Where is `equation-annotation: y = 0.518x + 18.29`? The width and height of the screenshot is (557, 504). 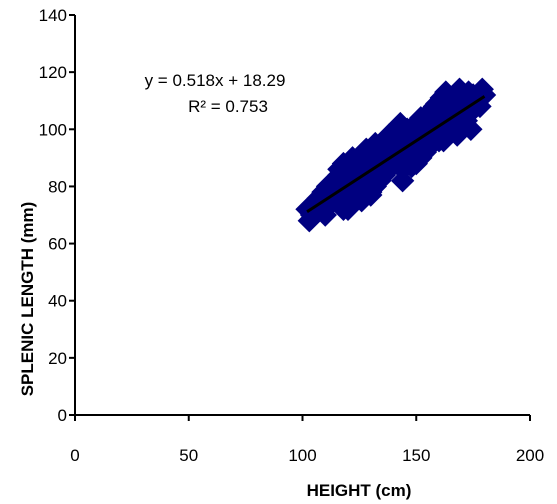 equation-annotation: y = 0.518x + 18.29 is located at coordinates (215, 80).